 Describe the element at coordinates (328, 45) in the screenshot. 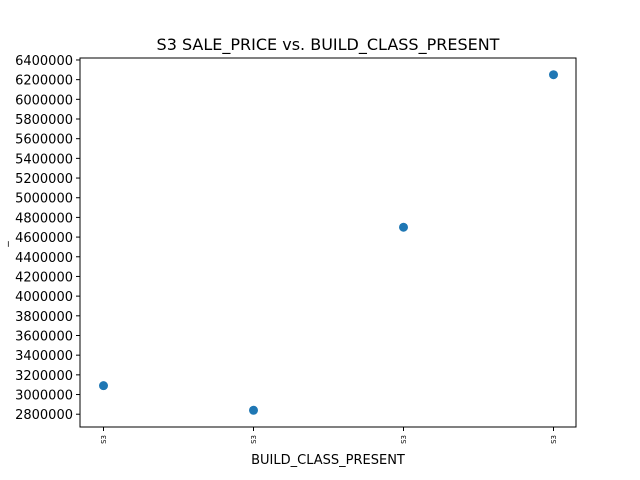

I see `chart-title: S3 SALE_PRICE vs. BUILD_CLASS_PRESENT` at that location.